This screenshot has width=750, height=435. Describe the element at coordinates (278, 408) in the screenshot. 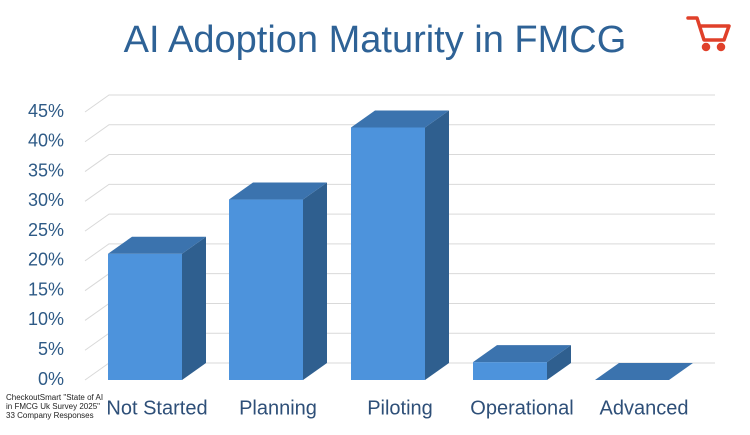

I see `x-tick-label: Planning` at that location.